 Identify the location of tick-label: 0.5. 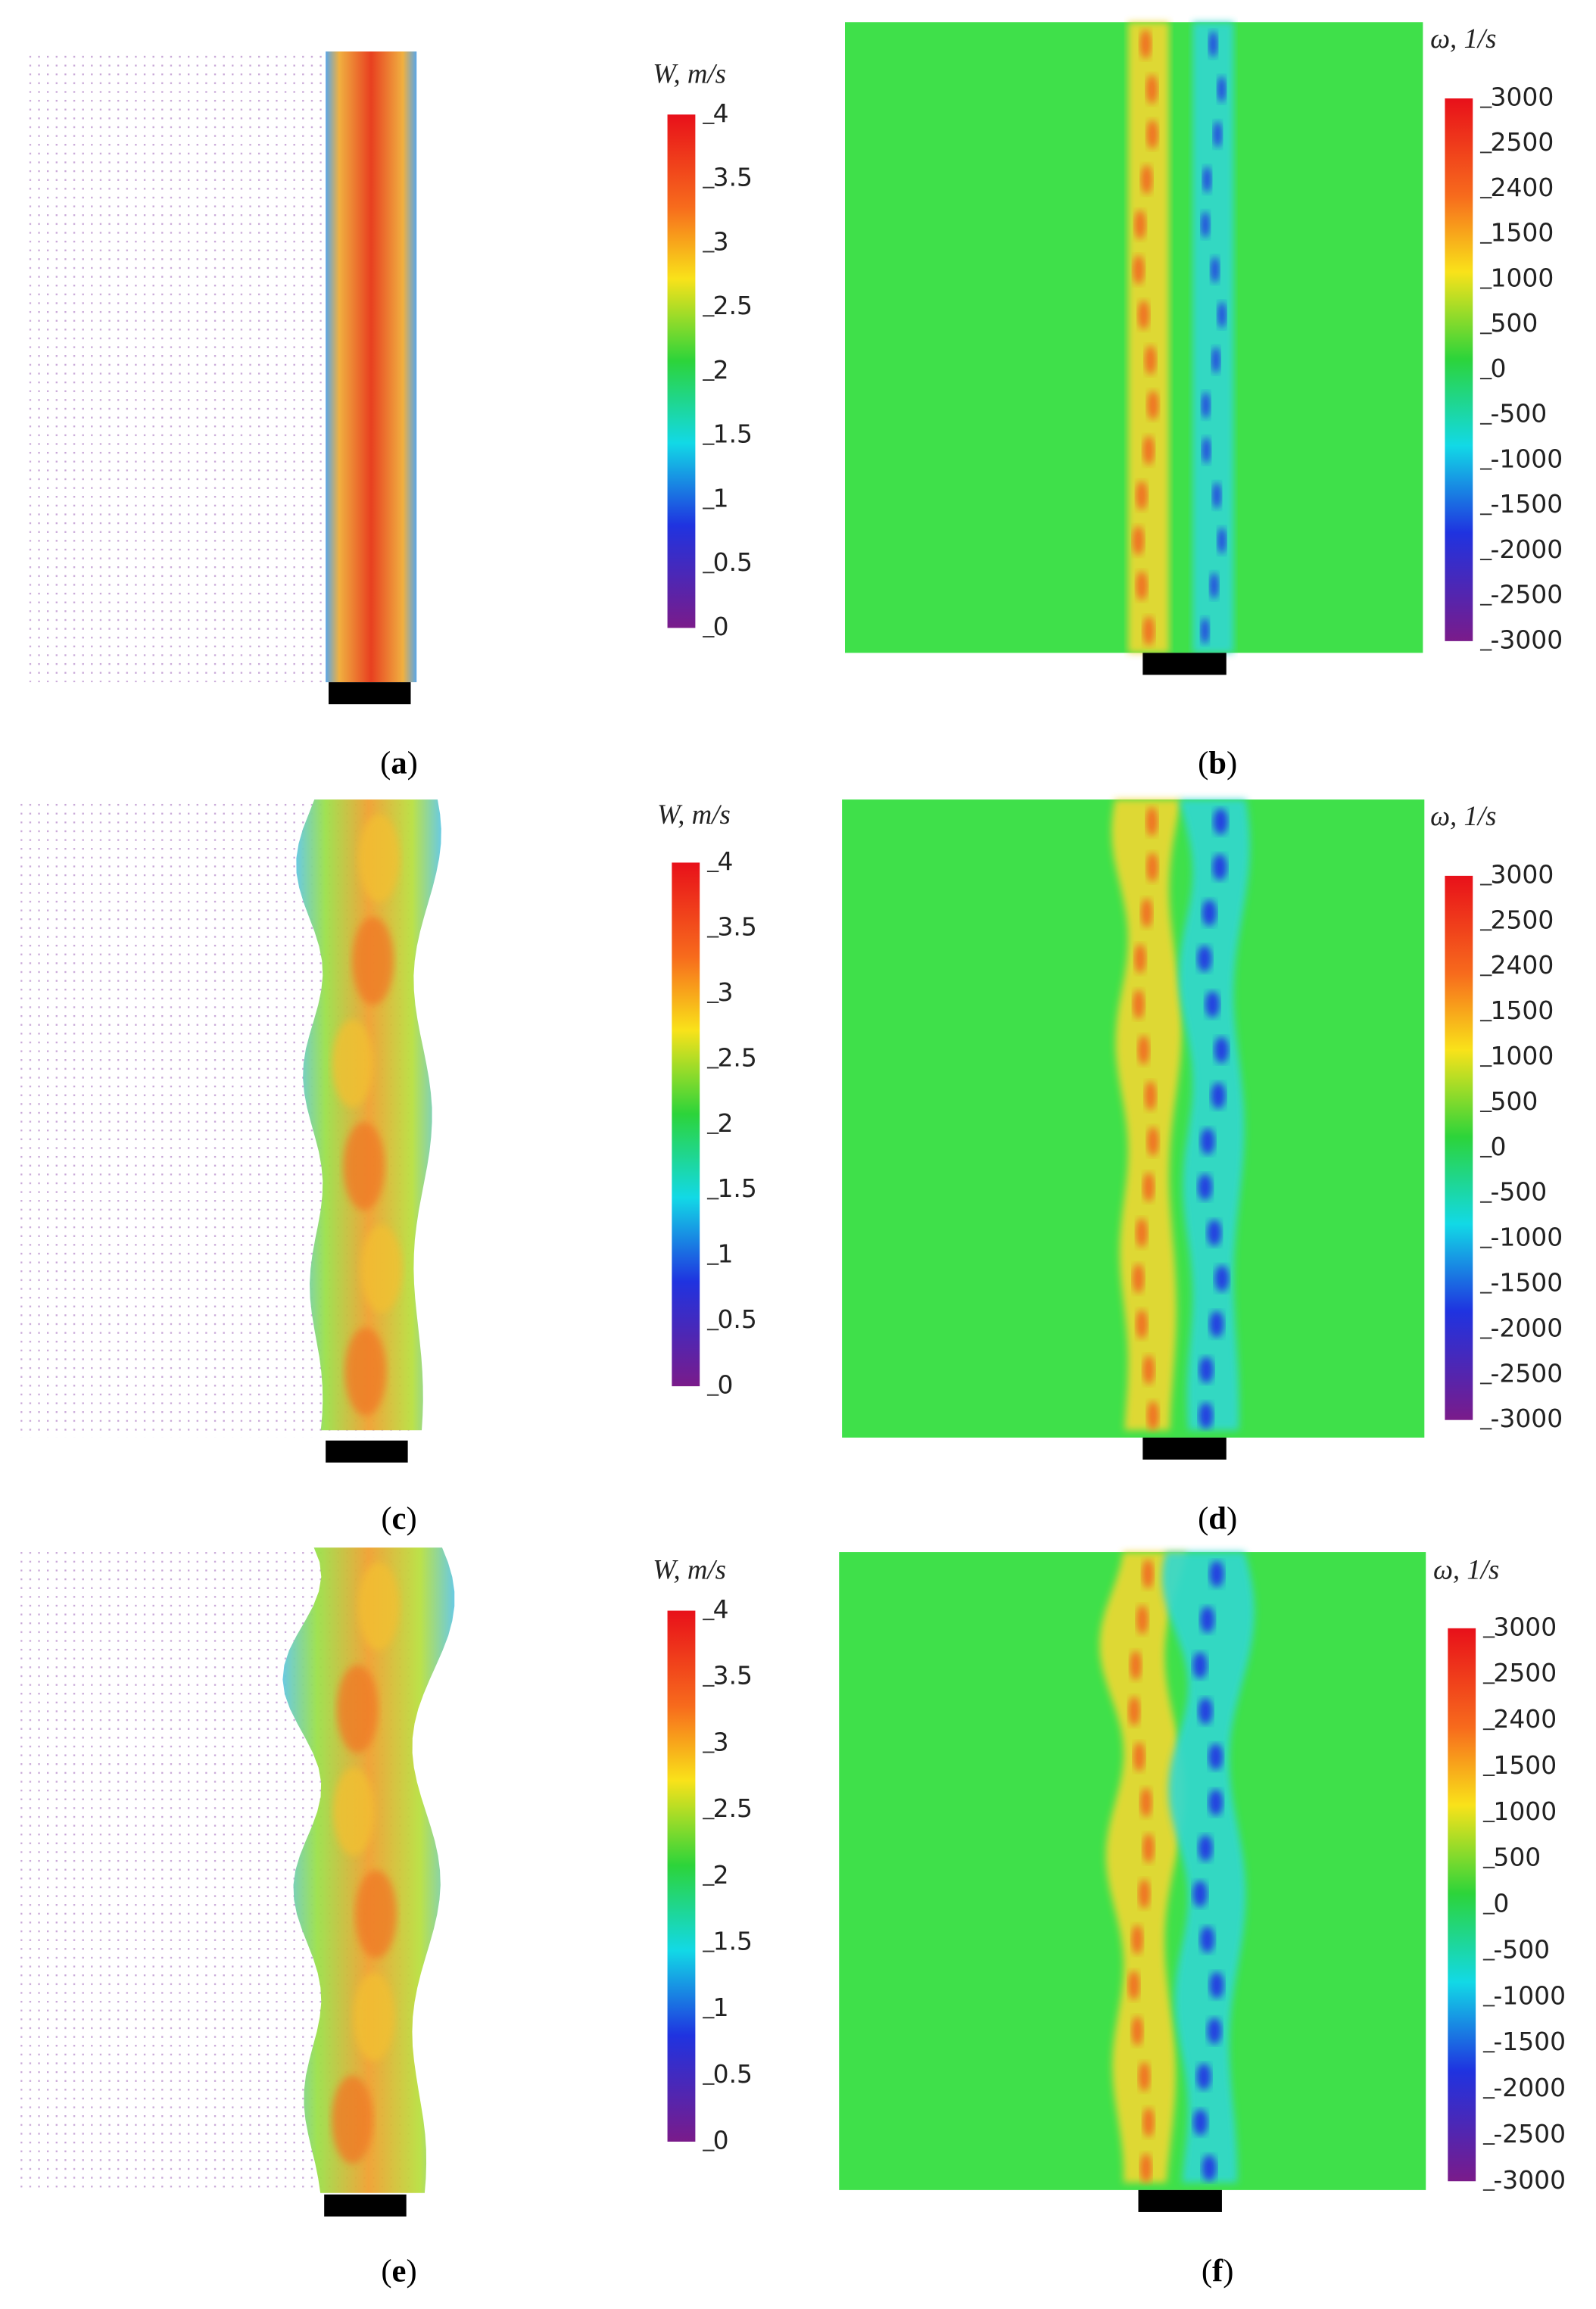
(733, 562).